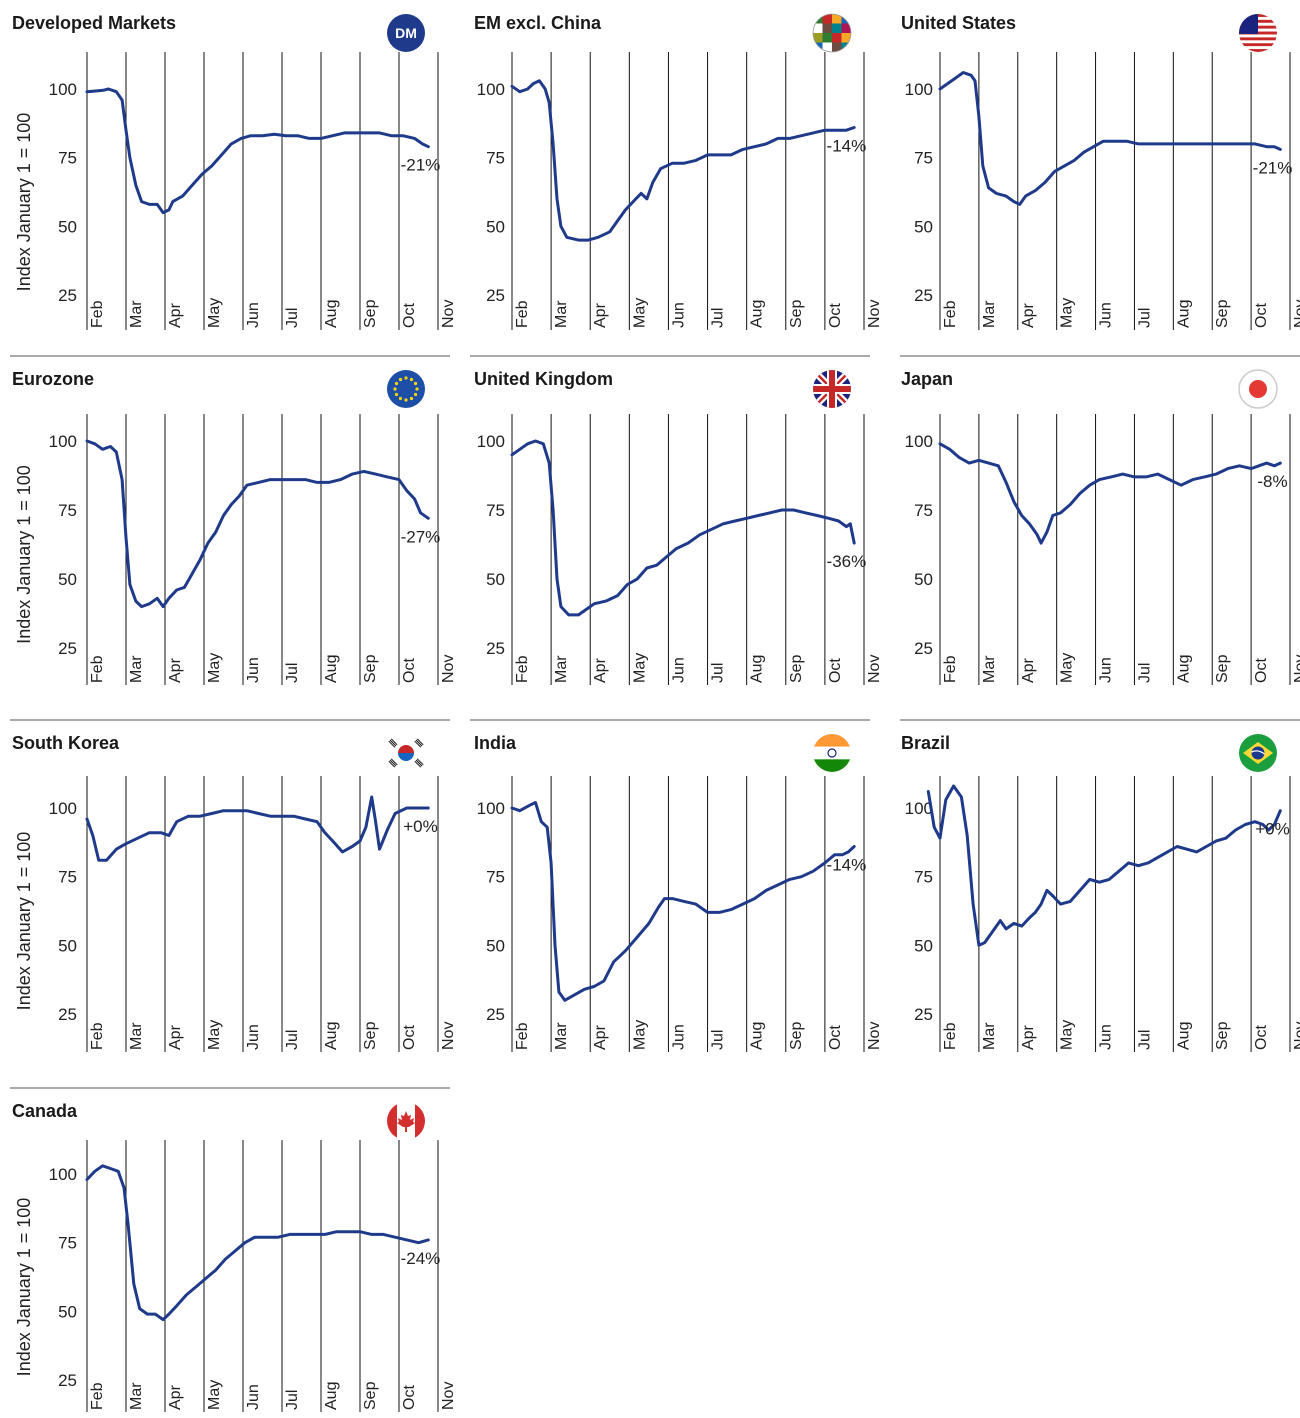 This screenshot has height=1418, width=1300. I want to click on us-flag-icon, so click(1258, 33).